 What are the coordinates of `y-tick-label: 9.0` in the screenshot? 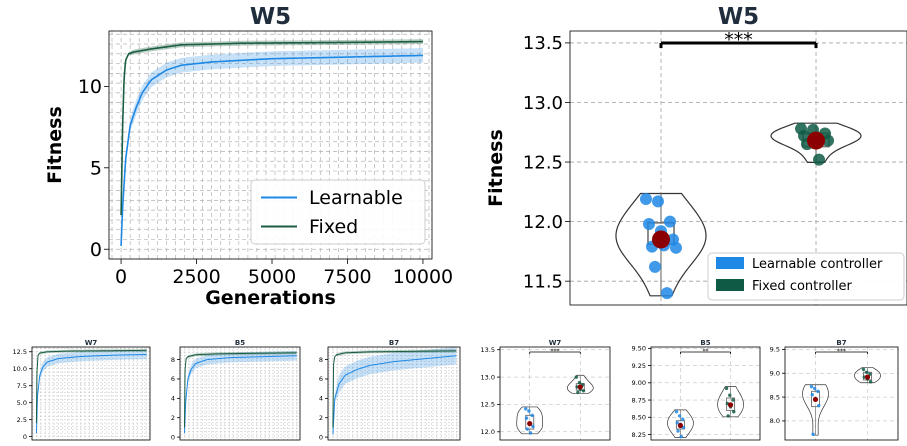 It's located at (775, 374).